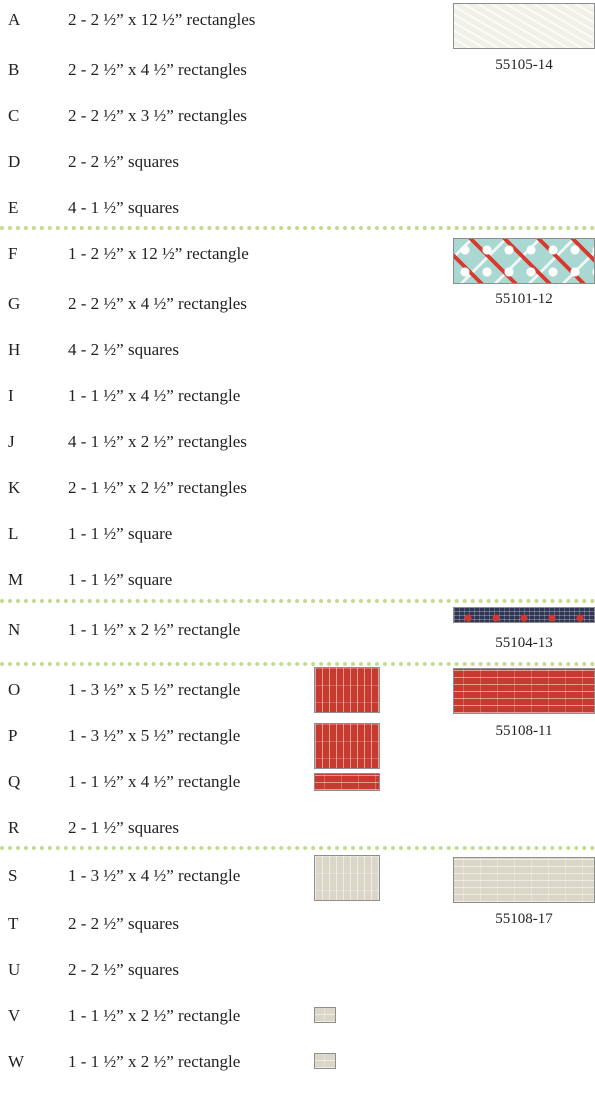 This screenshot has height=1111, width=595. Describe the element at coordinates (524, 65) in the screenshot. I see `fabric-code: 55105-14` at that location.